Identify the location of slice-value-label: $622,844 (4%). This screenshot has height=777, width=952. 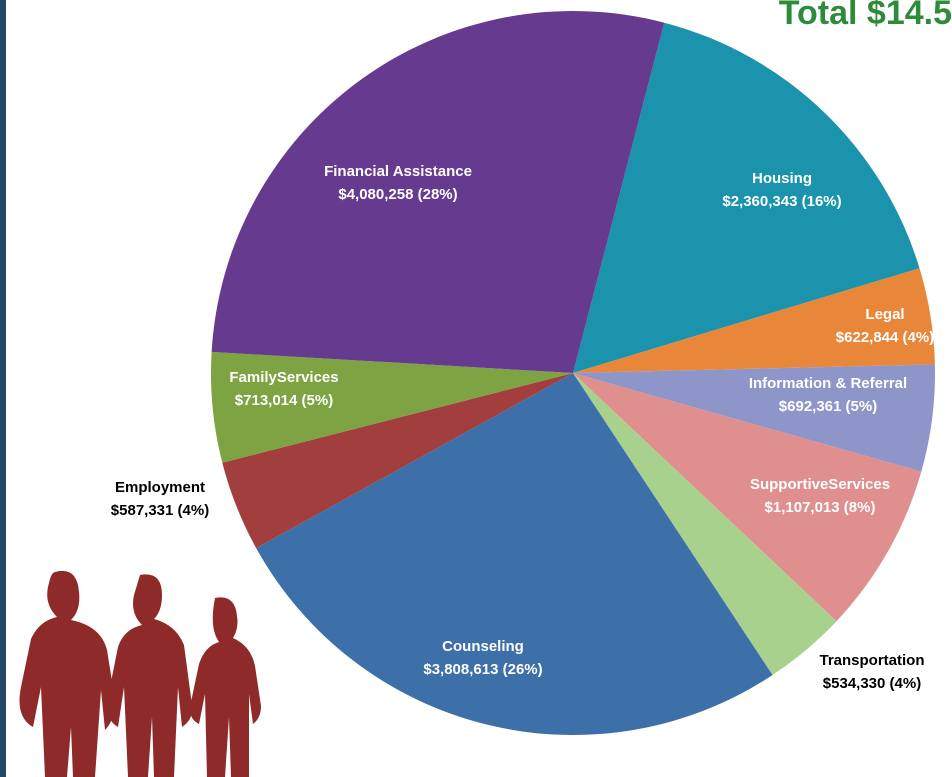
(885, 337).